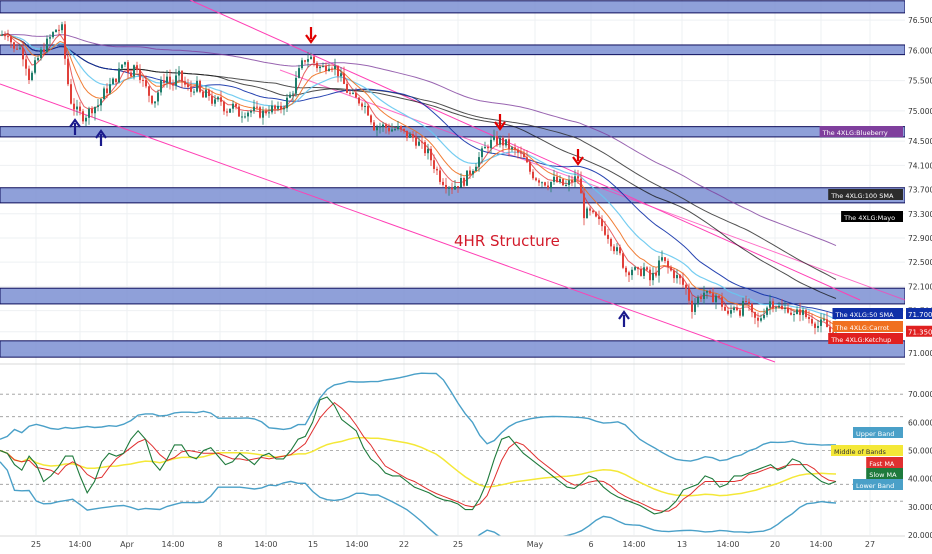  I want to click on series-label-box, so click(861, 131).